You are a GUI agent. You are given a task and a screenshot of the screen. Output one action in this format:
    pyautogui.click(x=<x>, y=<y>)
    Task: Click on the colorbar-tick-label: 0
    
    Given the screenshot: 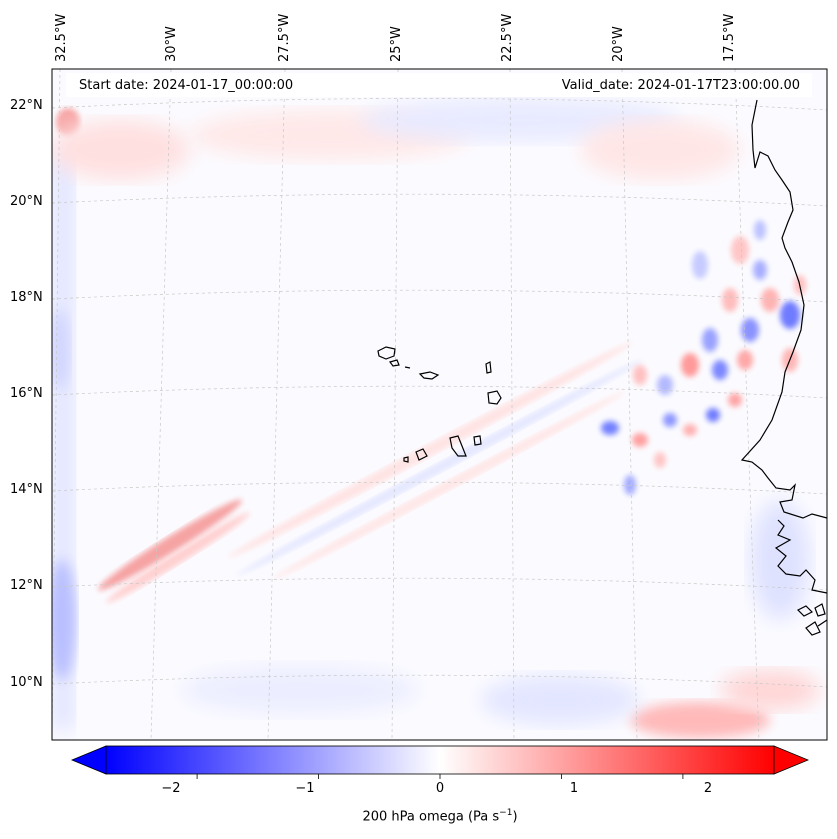 What is the action you would take?
    pyautogui.click(x=440, y=788)
    